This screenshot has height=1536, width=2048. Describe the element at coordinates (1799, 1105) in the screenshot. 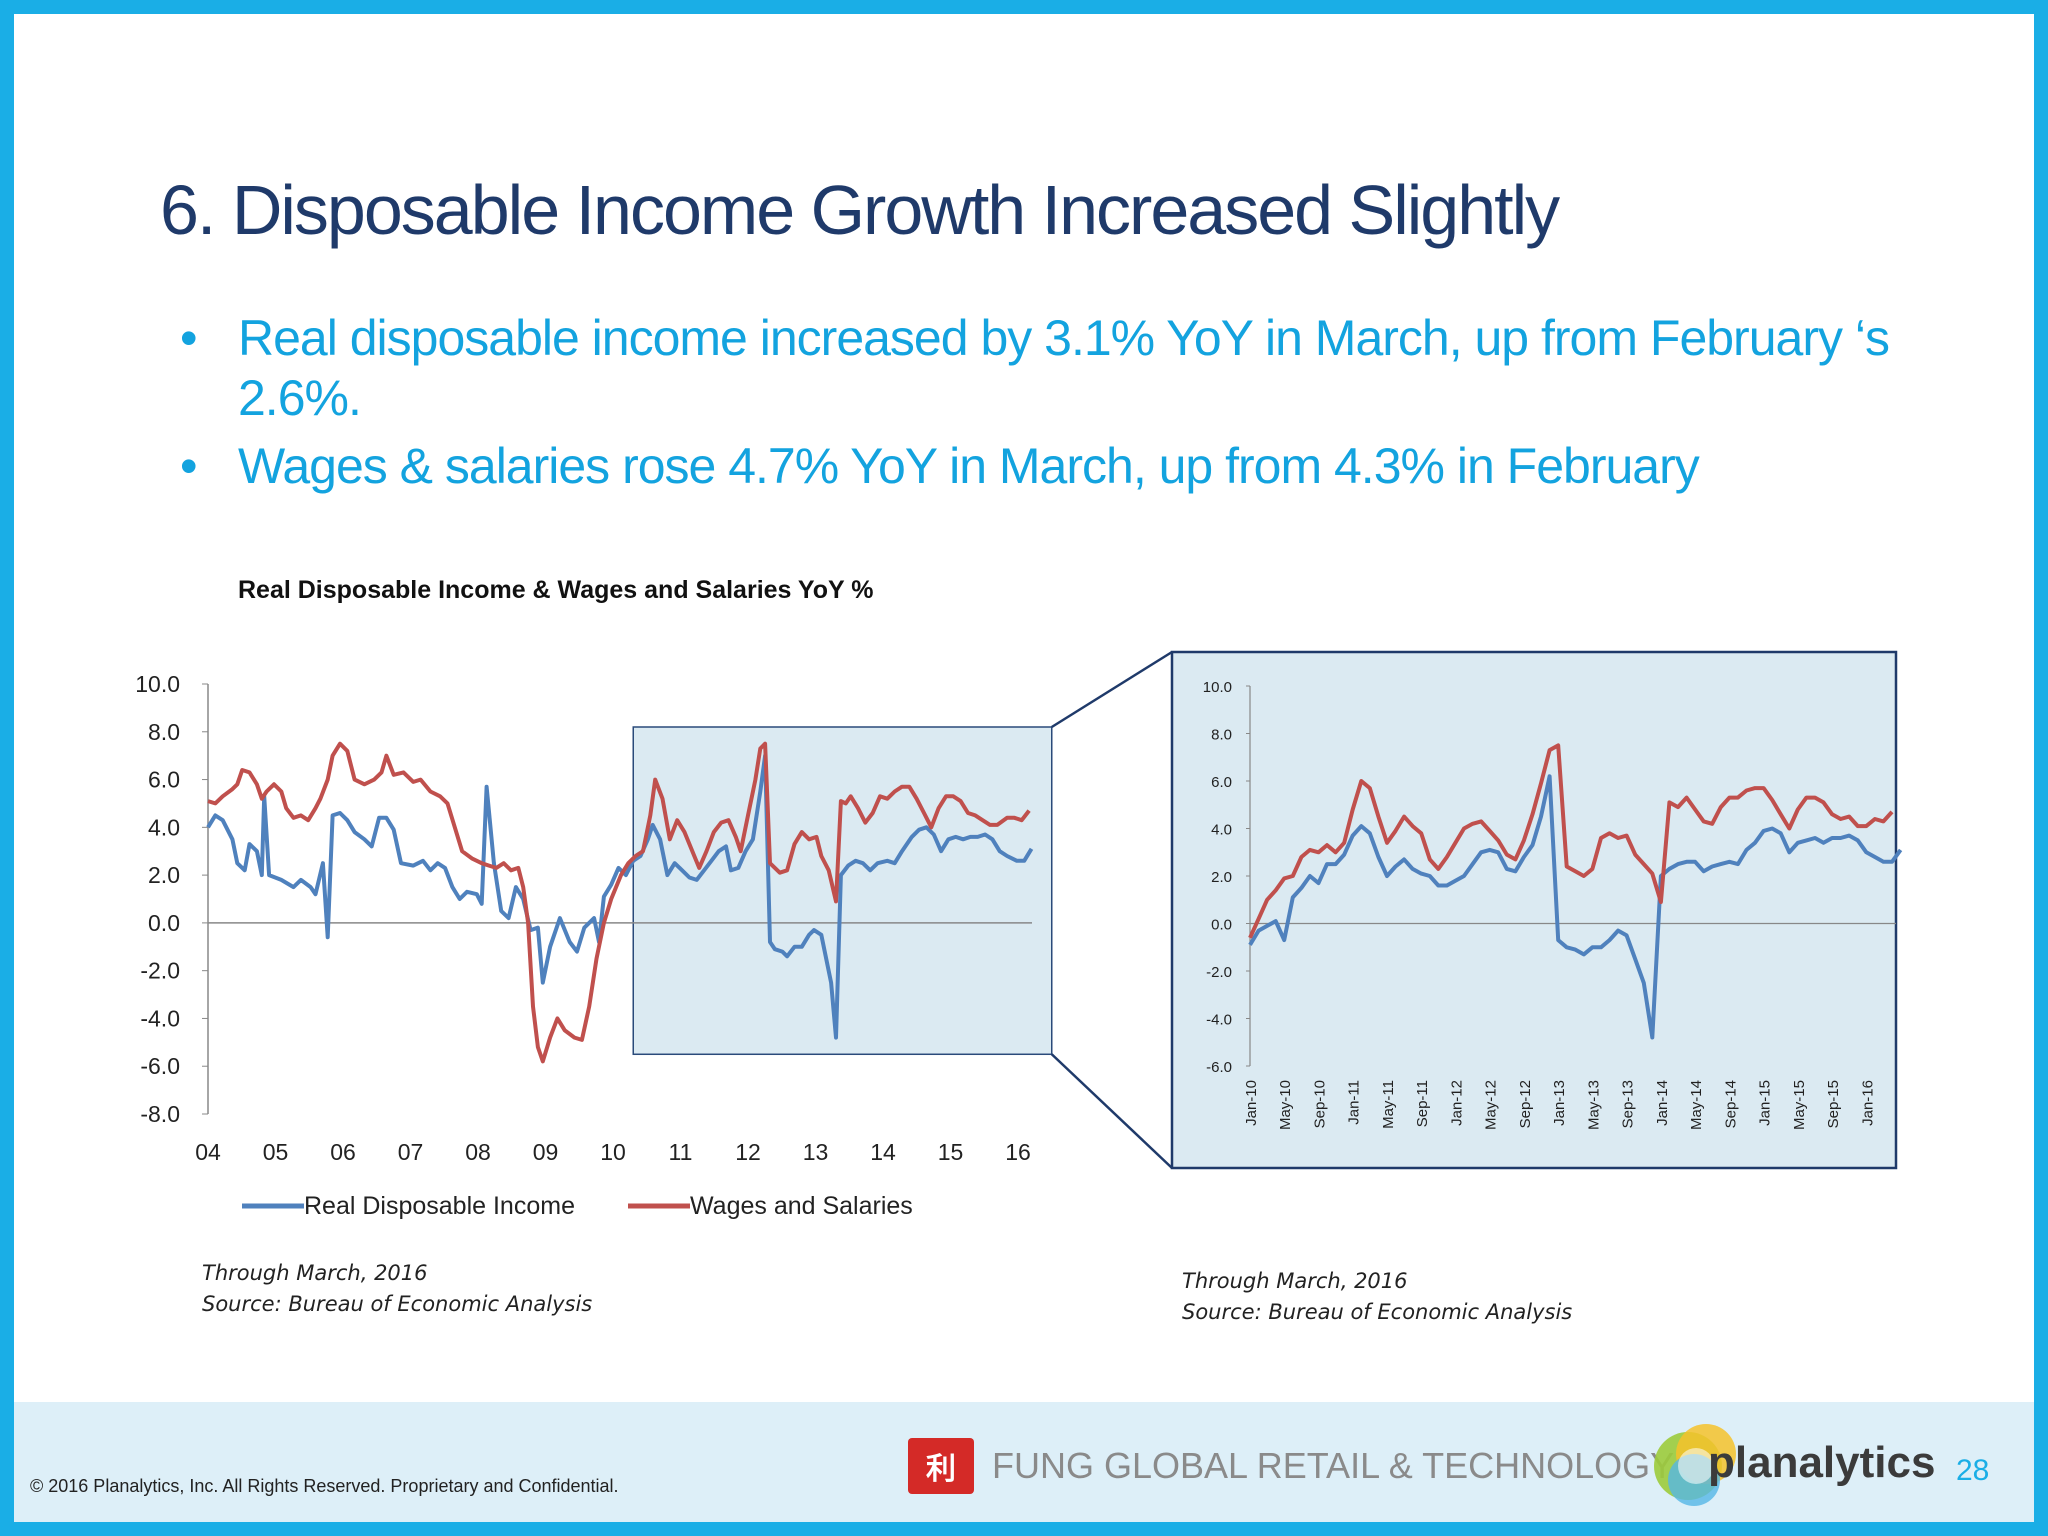

I see `right-x-tick-label: May-15` at that location.